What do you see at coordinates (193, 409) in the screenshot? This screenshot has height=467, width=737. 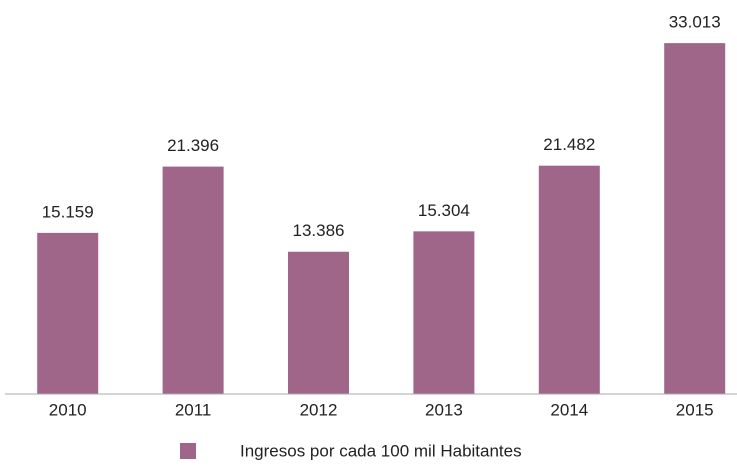 I see `x-tick-label: 2011` at bounding box center [193, 409].